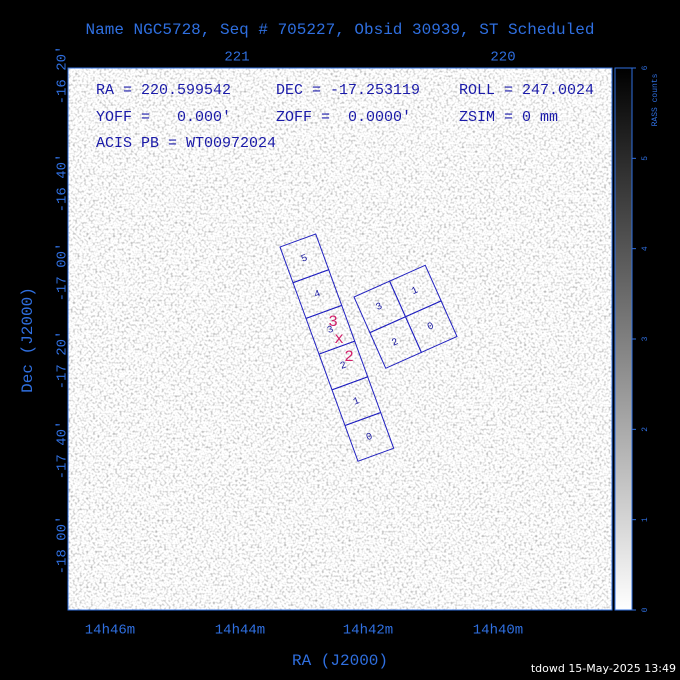  I want to click on y-tick-label: -16 20', so click(63, 75).